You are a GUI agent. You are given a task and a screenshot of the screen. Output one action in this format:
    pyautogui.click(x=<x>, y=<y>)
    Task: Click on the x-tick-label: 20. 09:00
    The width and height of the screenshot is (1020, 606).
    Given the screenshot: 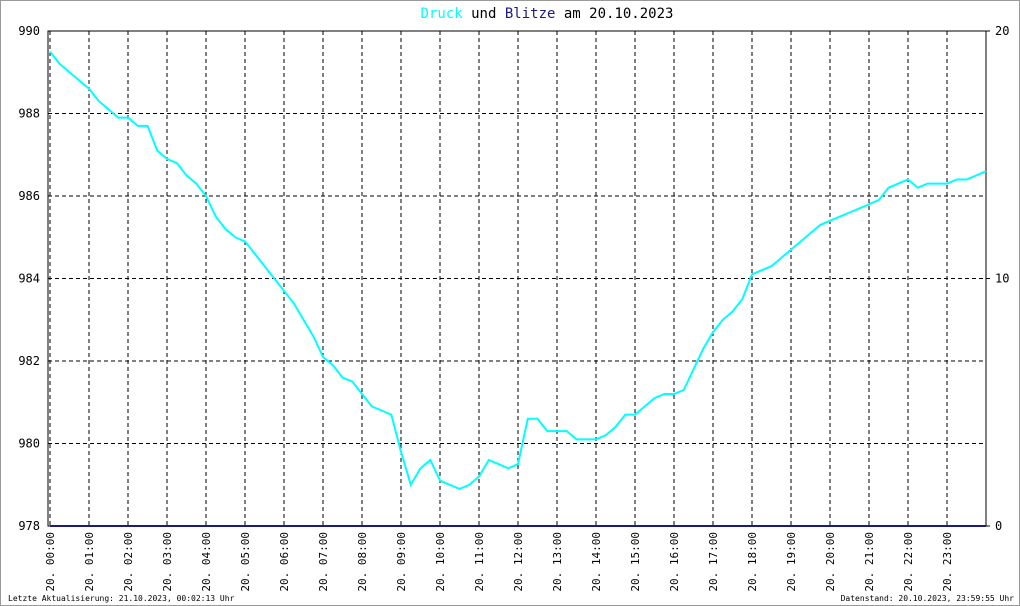 What is the action you would take?
    pyautogui.click(x=401, y=562)
    